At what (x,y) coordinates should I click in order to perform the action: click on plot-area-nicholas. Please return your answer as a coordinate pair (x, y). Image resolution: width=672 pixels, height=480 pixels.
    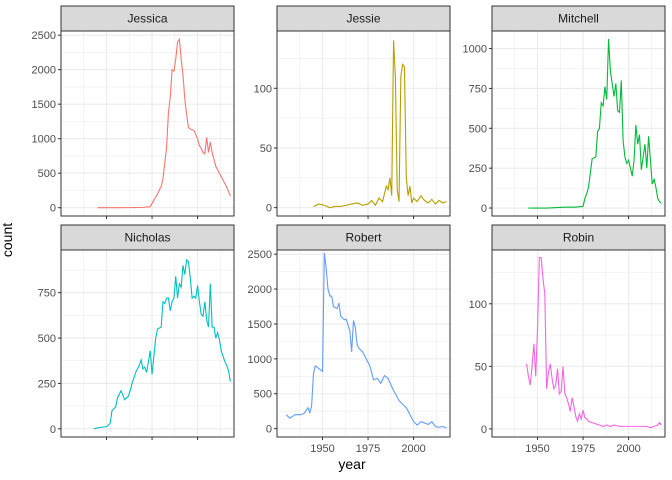
    Looking at the image, I should click on (147, 343).